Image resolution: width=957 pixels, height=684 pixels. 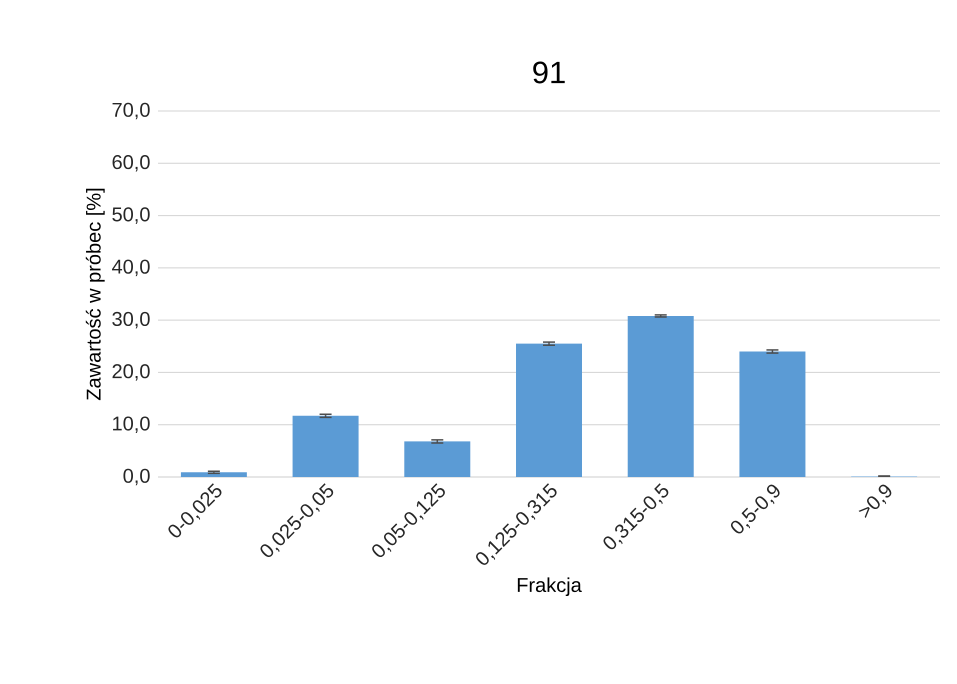 I want to click on chart-title: 91, so click(x=549, y=73).